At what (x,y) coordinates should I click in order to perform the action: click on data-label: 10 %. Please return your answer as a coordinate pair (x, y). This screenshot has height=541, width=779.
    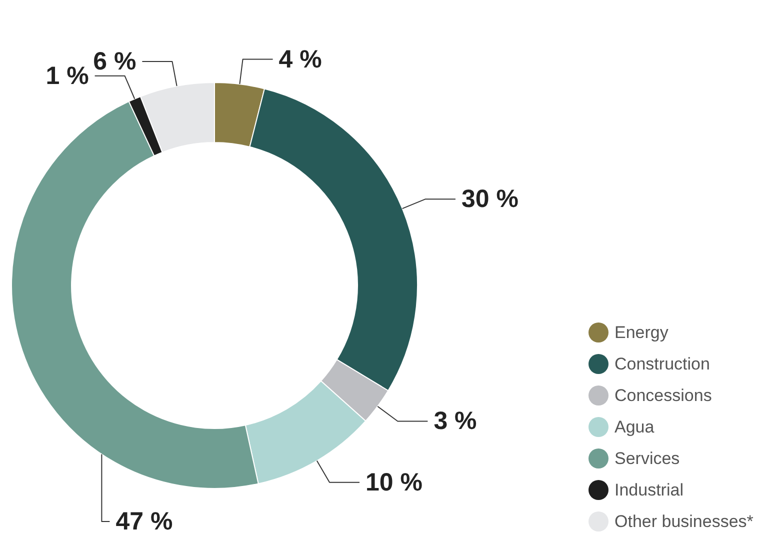
    Looking at the image, I should click on (394, 482).